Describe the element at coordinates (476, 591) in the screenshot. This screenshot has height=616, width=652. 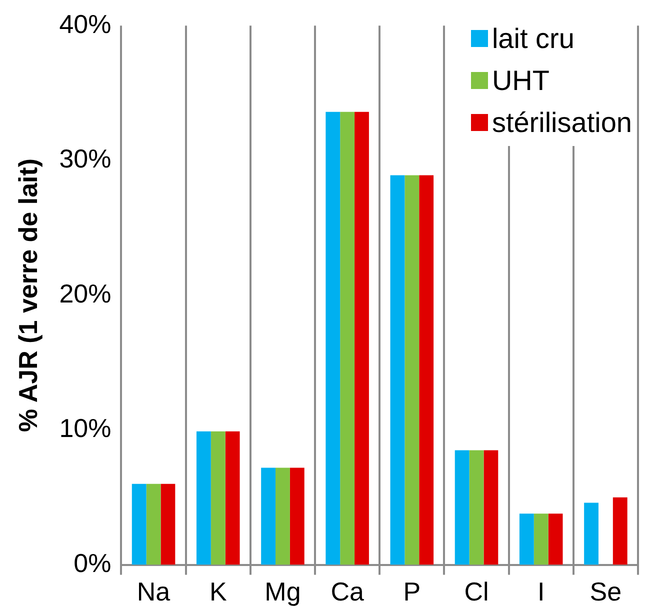
I see `x-tick-label: Cl` at that location.